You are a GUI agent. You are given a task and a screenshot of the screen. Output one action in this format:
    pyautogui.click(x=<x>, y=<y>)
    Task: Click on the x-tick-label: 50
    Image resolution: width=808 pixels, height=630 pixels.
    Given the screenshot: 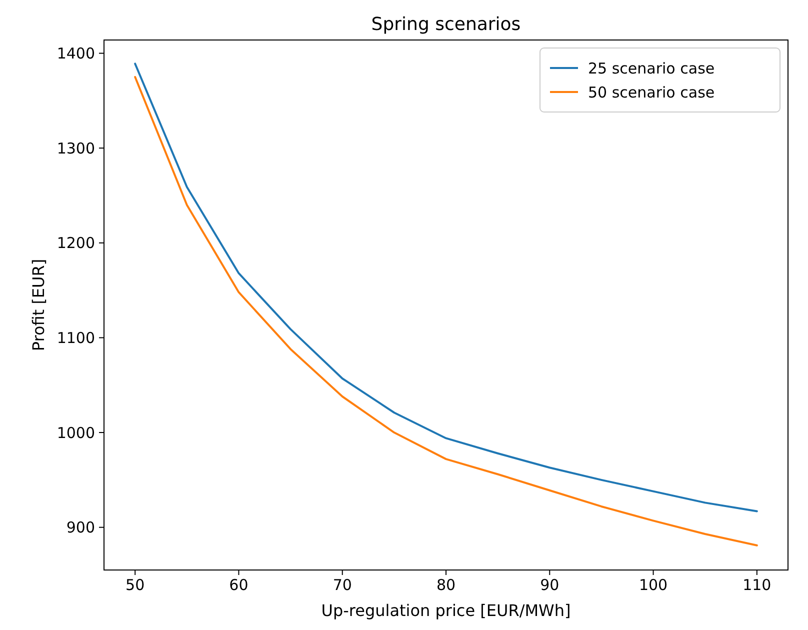 What is the action you would take?
    pyautogui.click(x=135, y=585)
    